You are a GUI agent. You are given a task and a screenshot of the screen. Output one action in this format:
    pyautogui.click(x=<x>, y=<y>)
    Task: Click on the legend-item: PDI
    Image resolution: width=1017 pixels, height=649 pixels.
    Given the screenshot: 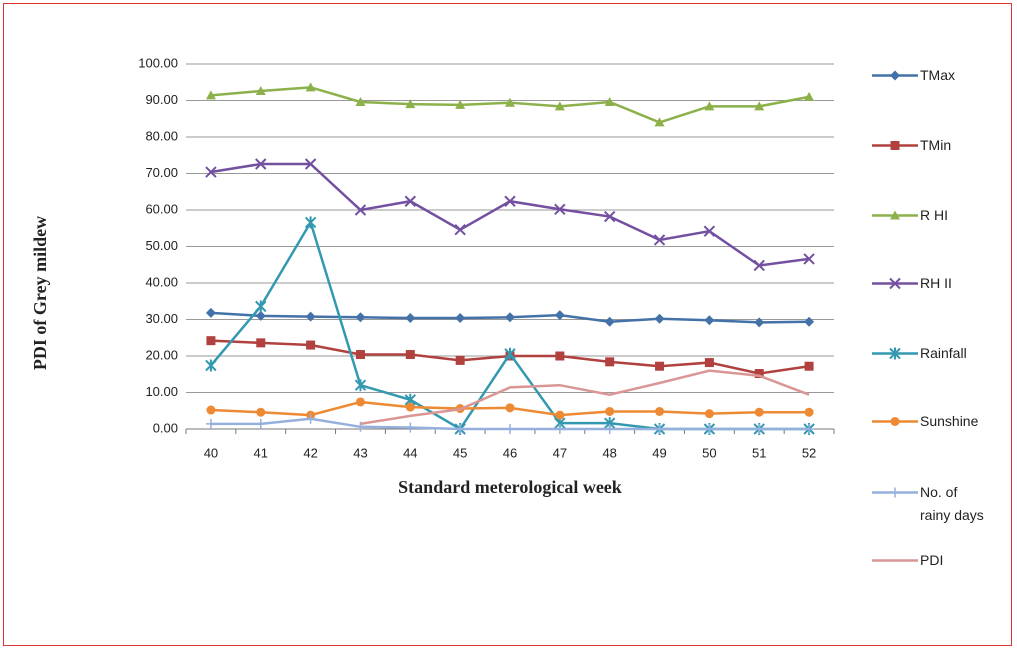 What is the action you would take?
    pyautogui.click(x=927, y=560)
    